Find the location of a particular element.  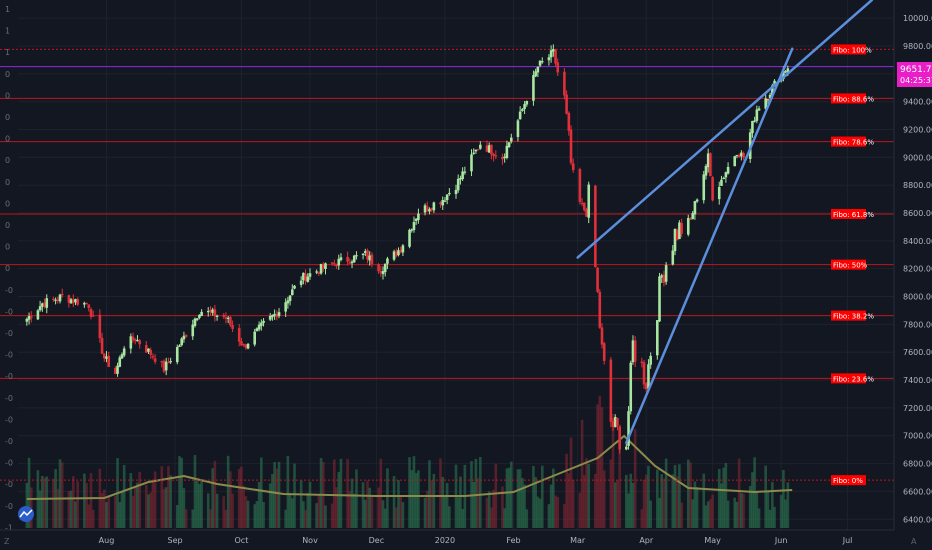

fibonacci-label: Fibo: 78.6% is located at coordinates (853, 143).